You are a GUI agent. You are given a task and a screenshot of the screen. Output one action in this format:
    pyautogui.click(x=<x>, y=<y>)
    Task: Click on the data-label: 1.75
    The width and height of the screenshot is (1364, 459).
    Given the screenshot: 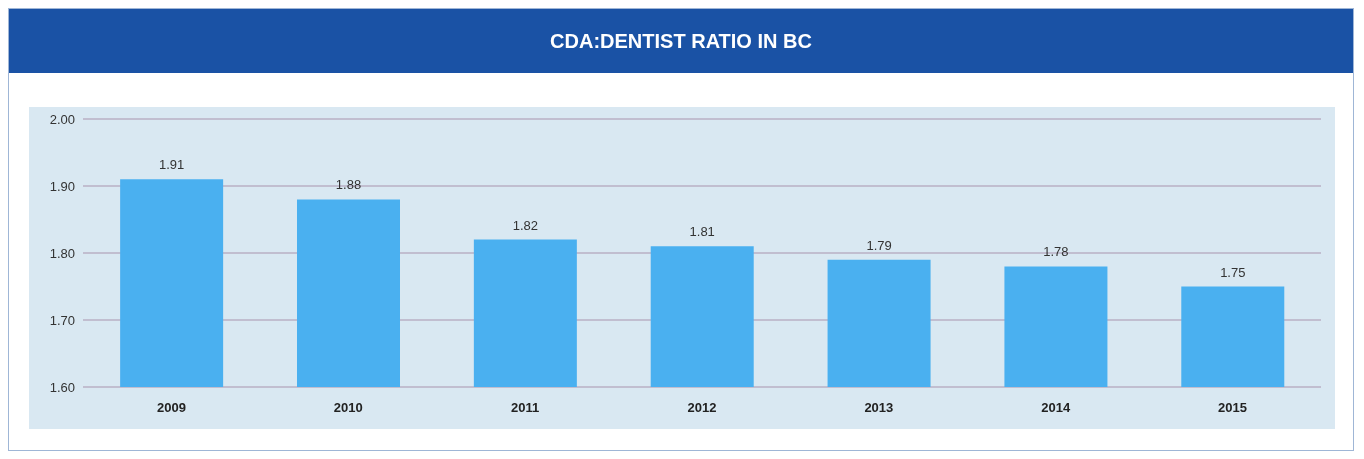 What is the action you would take?
    pyautogui.click(x=1233, y=272)
    